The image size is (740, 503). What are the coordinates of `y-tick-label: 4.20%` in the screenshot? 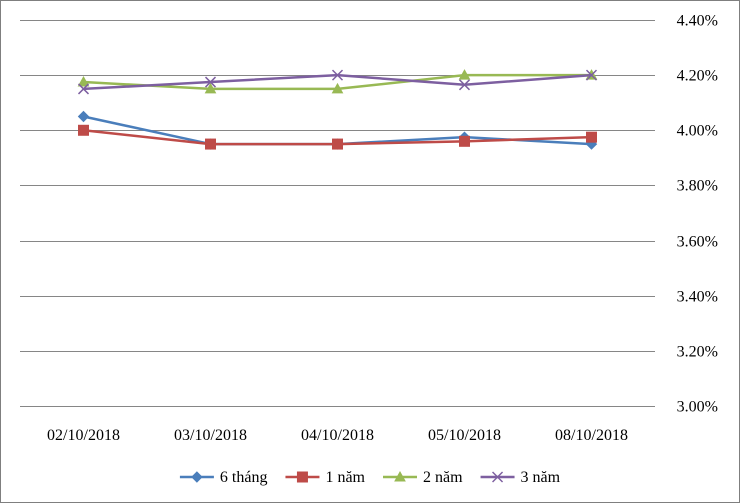 It's located at (697, 76).